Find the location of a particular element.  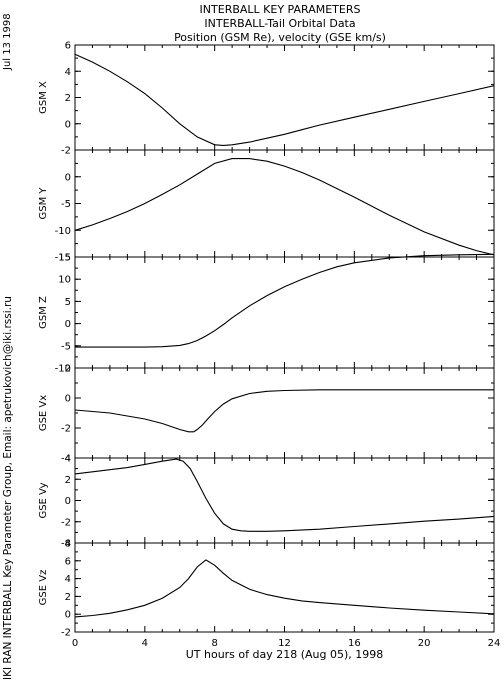

y-tick-label: -15 is located at coordinates (63, 258).